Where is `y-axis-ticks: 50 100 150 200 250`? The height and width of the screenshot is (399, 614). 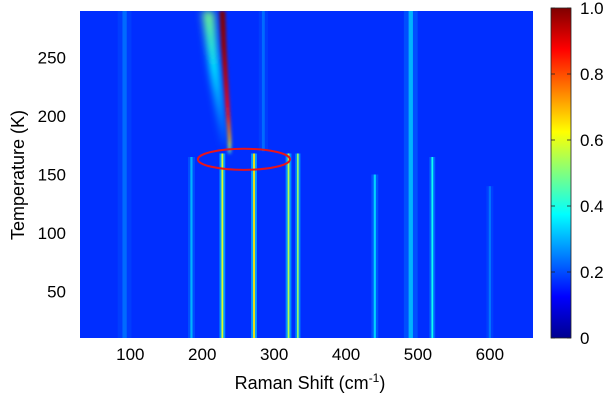
y-axis-ticks: 50 100 150 200 250 is located at coordinates (52, 175).